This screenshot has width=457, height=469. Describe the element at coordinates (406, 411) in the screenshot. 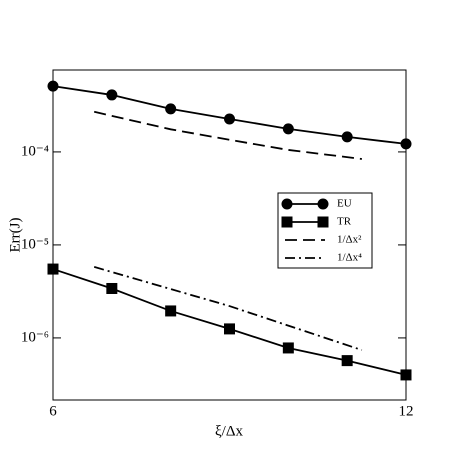

I see `x-tick-label: 12` at that location.